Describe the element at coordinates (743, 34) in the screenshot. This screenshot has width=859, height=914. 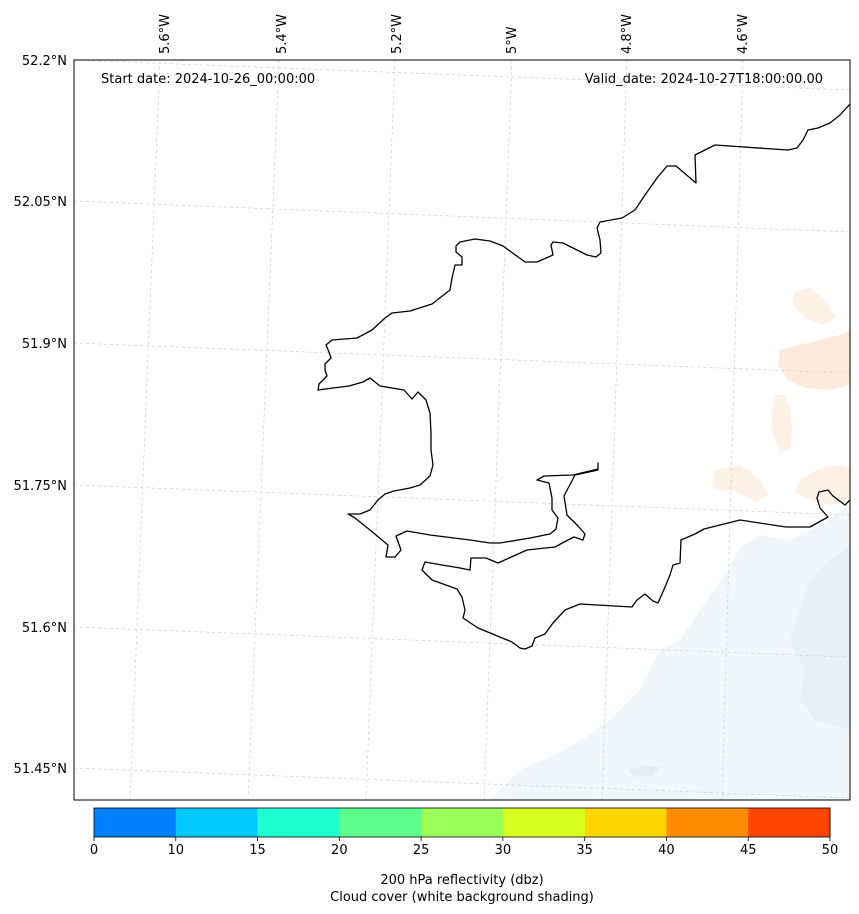
I see `lon-label-4-6w: 4.6°W` at that location.